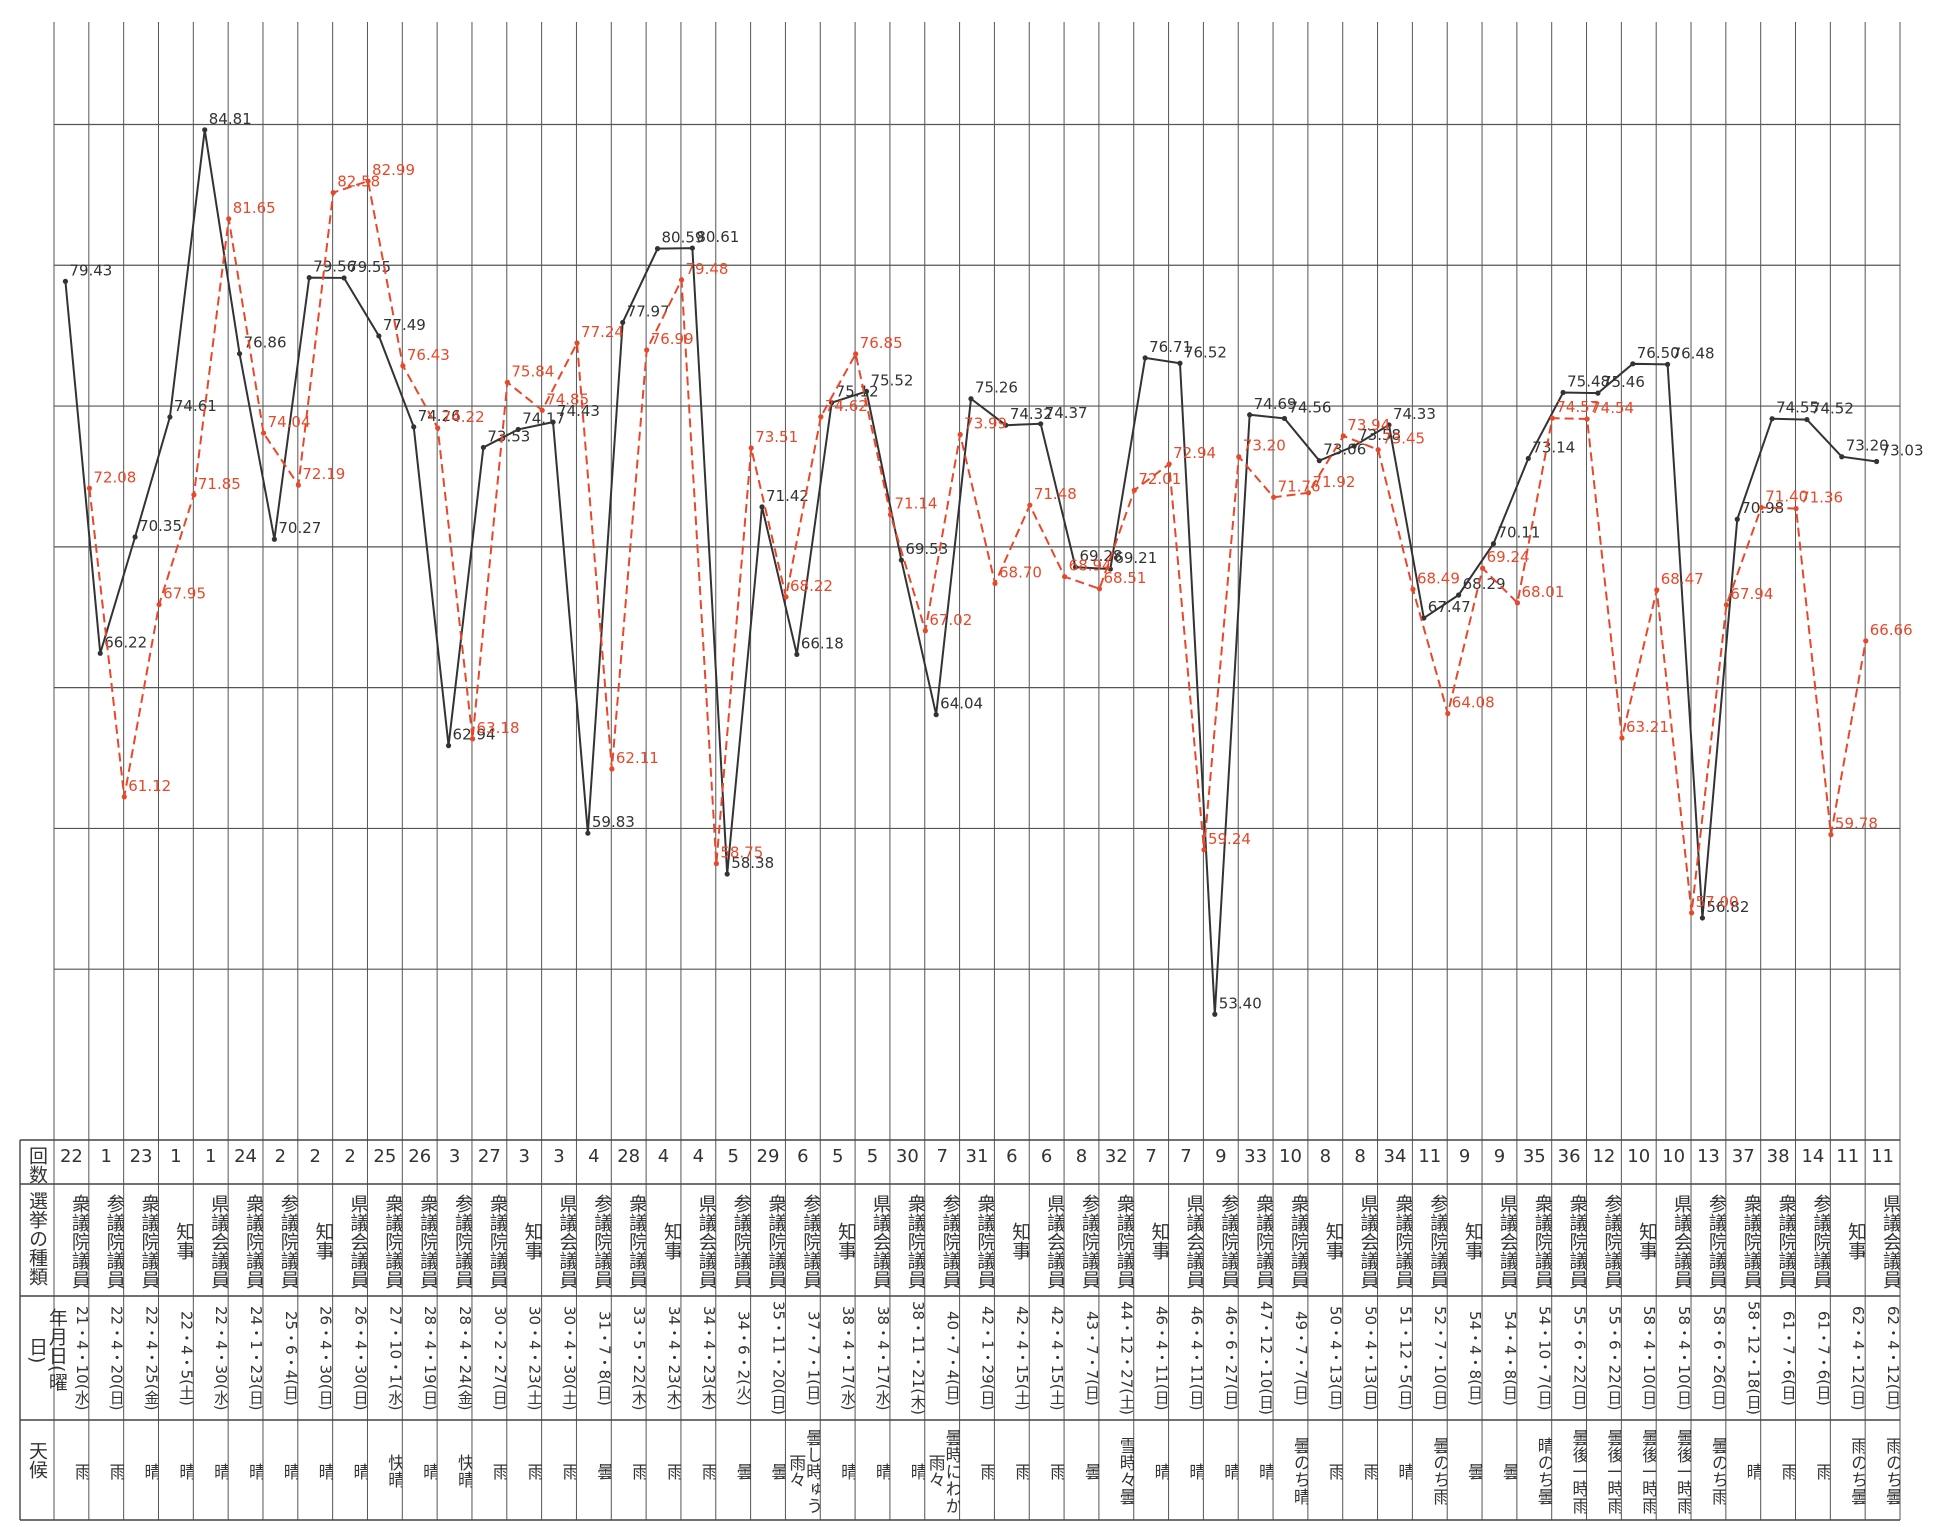 This screenshot has width=1943, height=1527. Describe the element at coordinates (985, 423) in the screenshot. I see `red-series-label: 73.99` at that location.